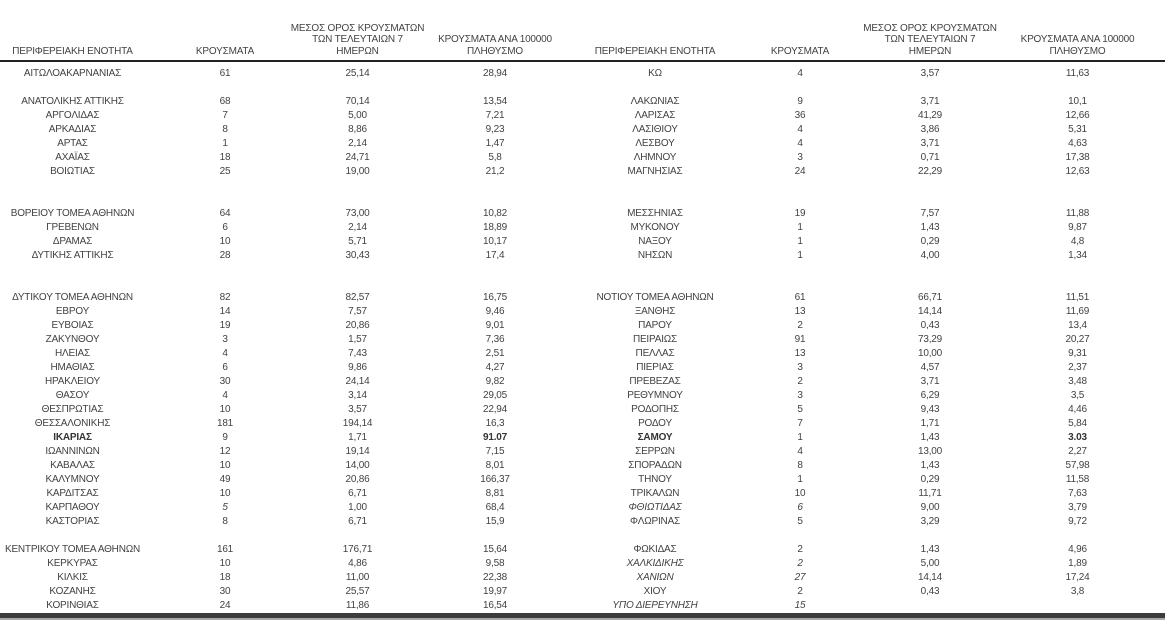 Image resolution: width=1165 pixels, height=636 pixels. Describe the element at coordinates (930, 465) in the screenshot. I see `avg7-cell: 1,43` at that location.